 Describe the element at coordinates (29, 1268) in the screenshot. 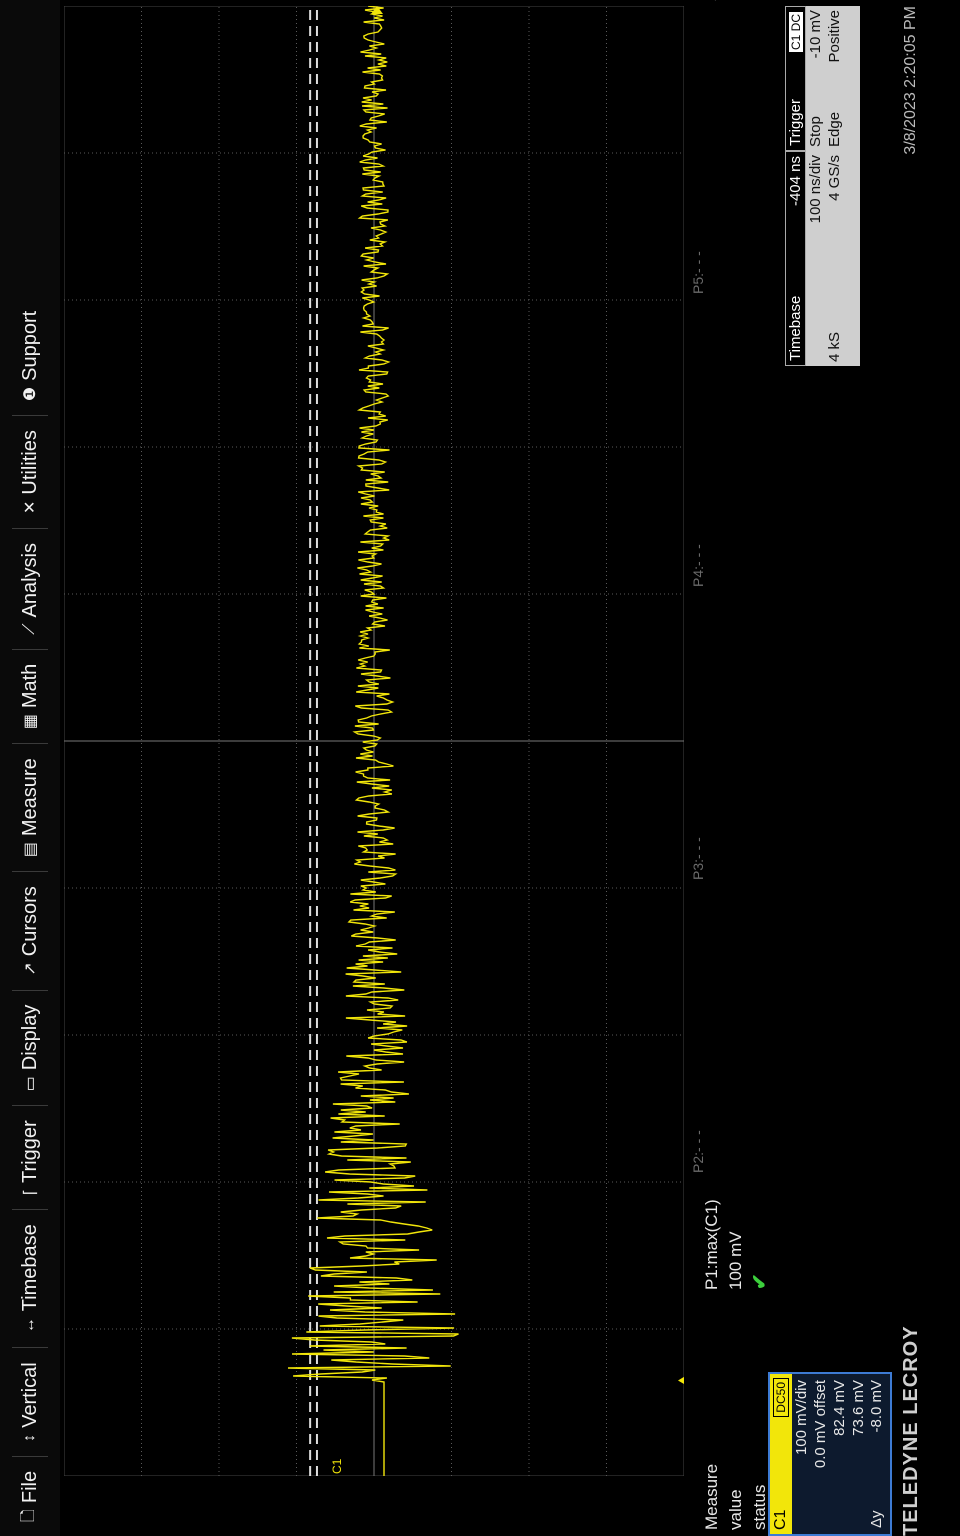

I see `menu-label: Timebase` at that location.